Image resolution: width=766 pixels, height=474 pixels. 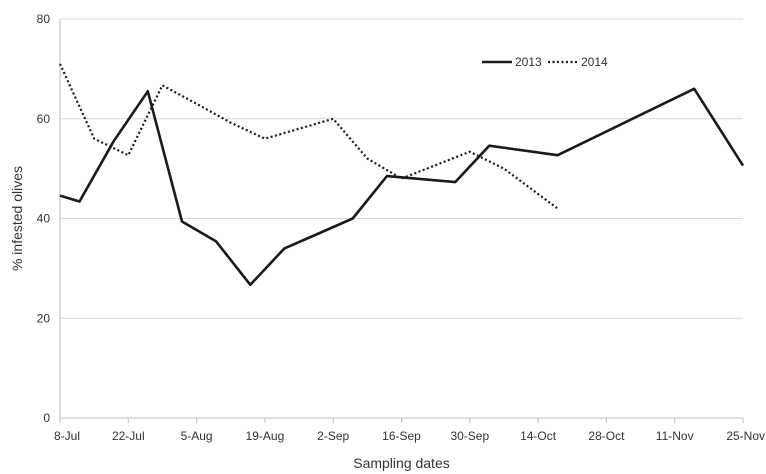 What do you see at coordinates (545, 62) in the screenshot?
I see `legend: 2013 2014` at bounding box center [545, 62].